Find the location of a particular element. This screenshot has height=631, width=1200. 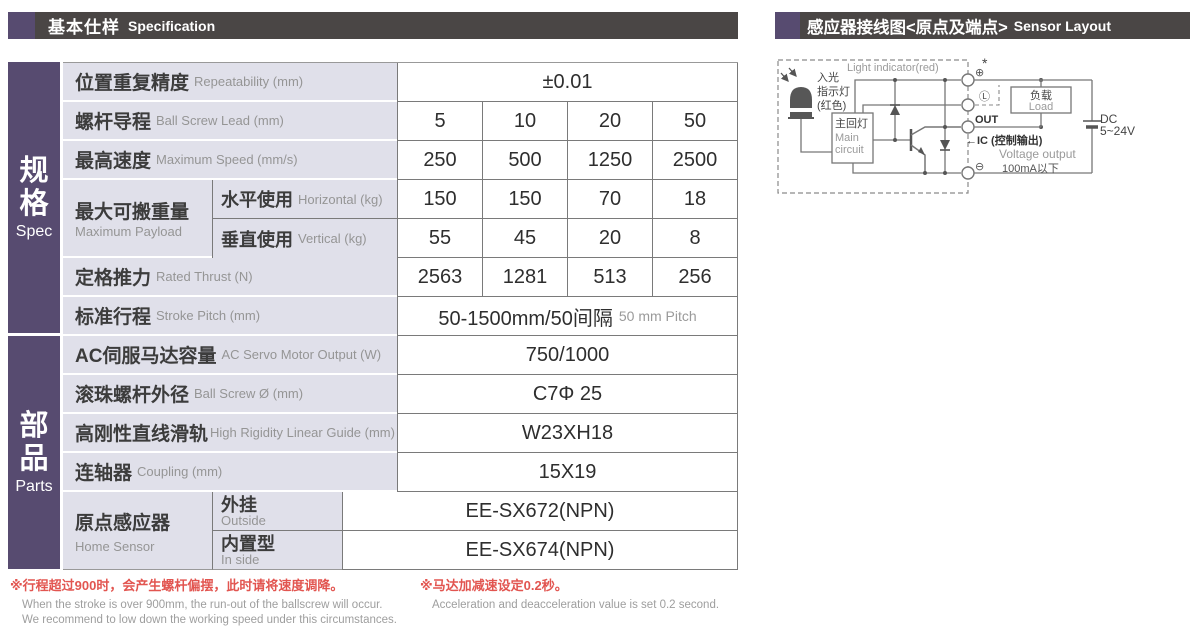

cell-value: EE-SX674(NPN) is located at coordinates (540, 550).